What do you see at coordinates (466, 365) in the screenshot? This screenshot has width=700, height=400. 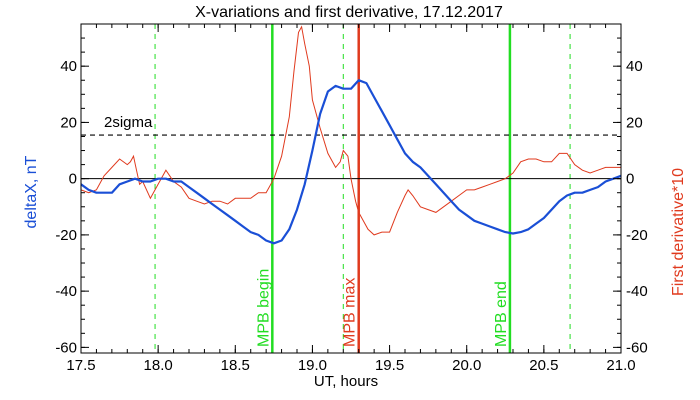 I see `x-tick-label-5: 20.0` at bounding box center [466, 365].